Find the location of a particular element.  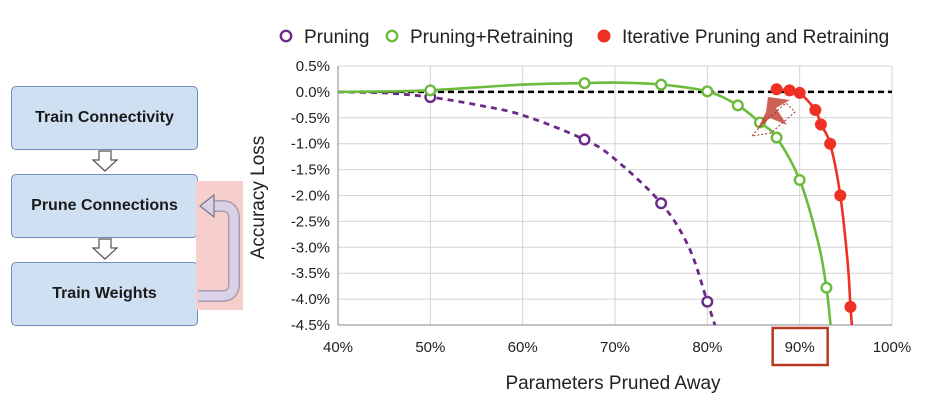

y-tick-label: 0.0% is located at coordinates (313, 92).